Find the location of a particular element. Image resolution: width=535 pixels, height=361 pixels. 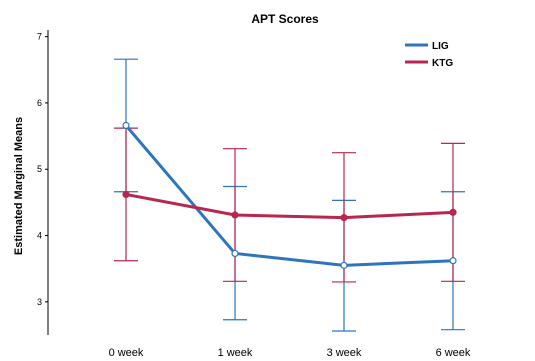

legend-label-ktg: KTG is located at coordinates (442, 63).